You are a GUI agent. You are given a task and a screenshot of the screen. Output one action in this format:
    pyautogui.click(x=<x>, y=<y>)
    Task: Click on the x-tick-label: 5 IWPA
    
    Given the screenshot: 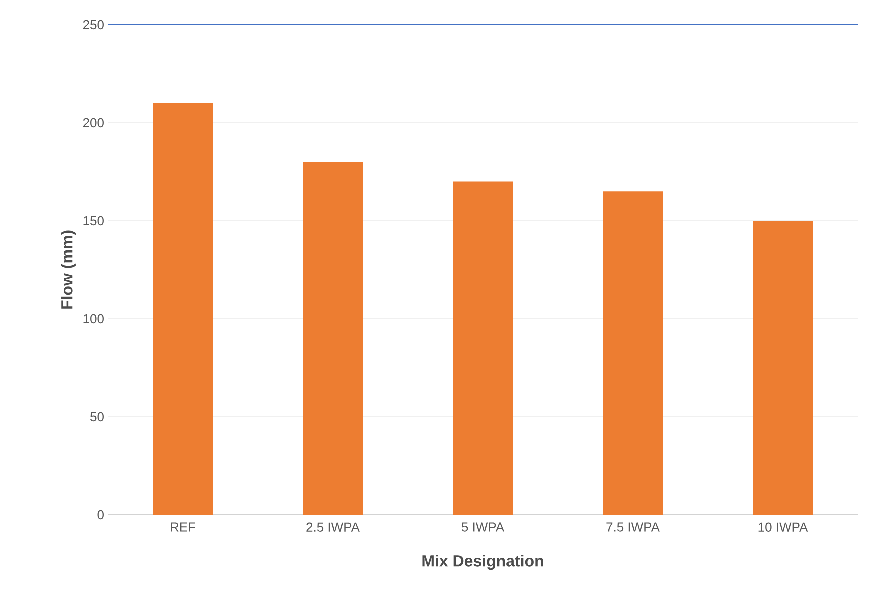 What is the action you would take?
    pyautogui.click(x=483, y=527)
    